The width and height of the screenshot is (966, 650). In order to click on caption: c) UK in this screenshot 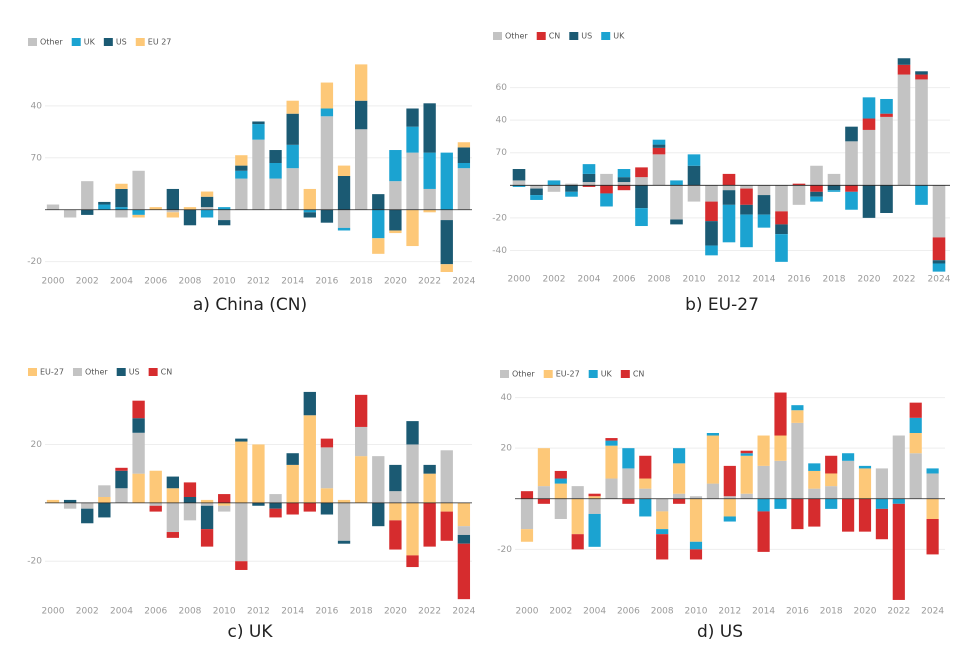, I will do `click(251, 632)`.